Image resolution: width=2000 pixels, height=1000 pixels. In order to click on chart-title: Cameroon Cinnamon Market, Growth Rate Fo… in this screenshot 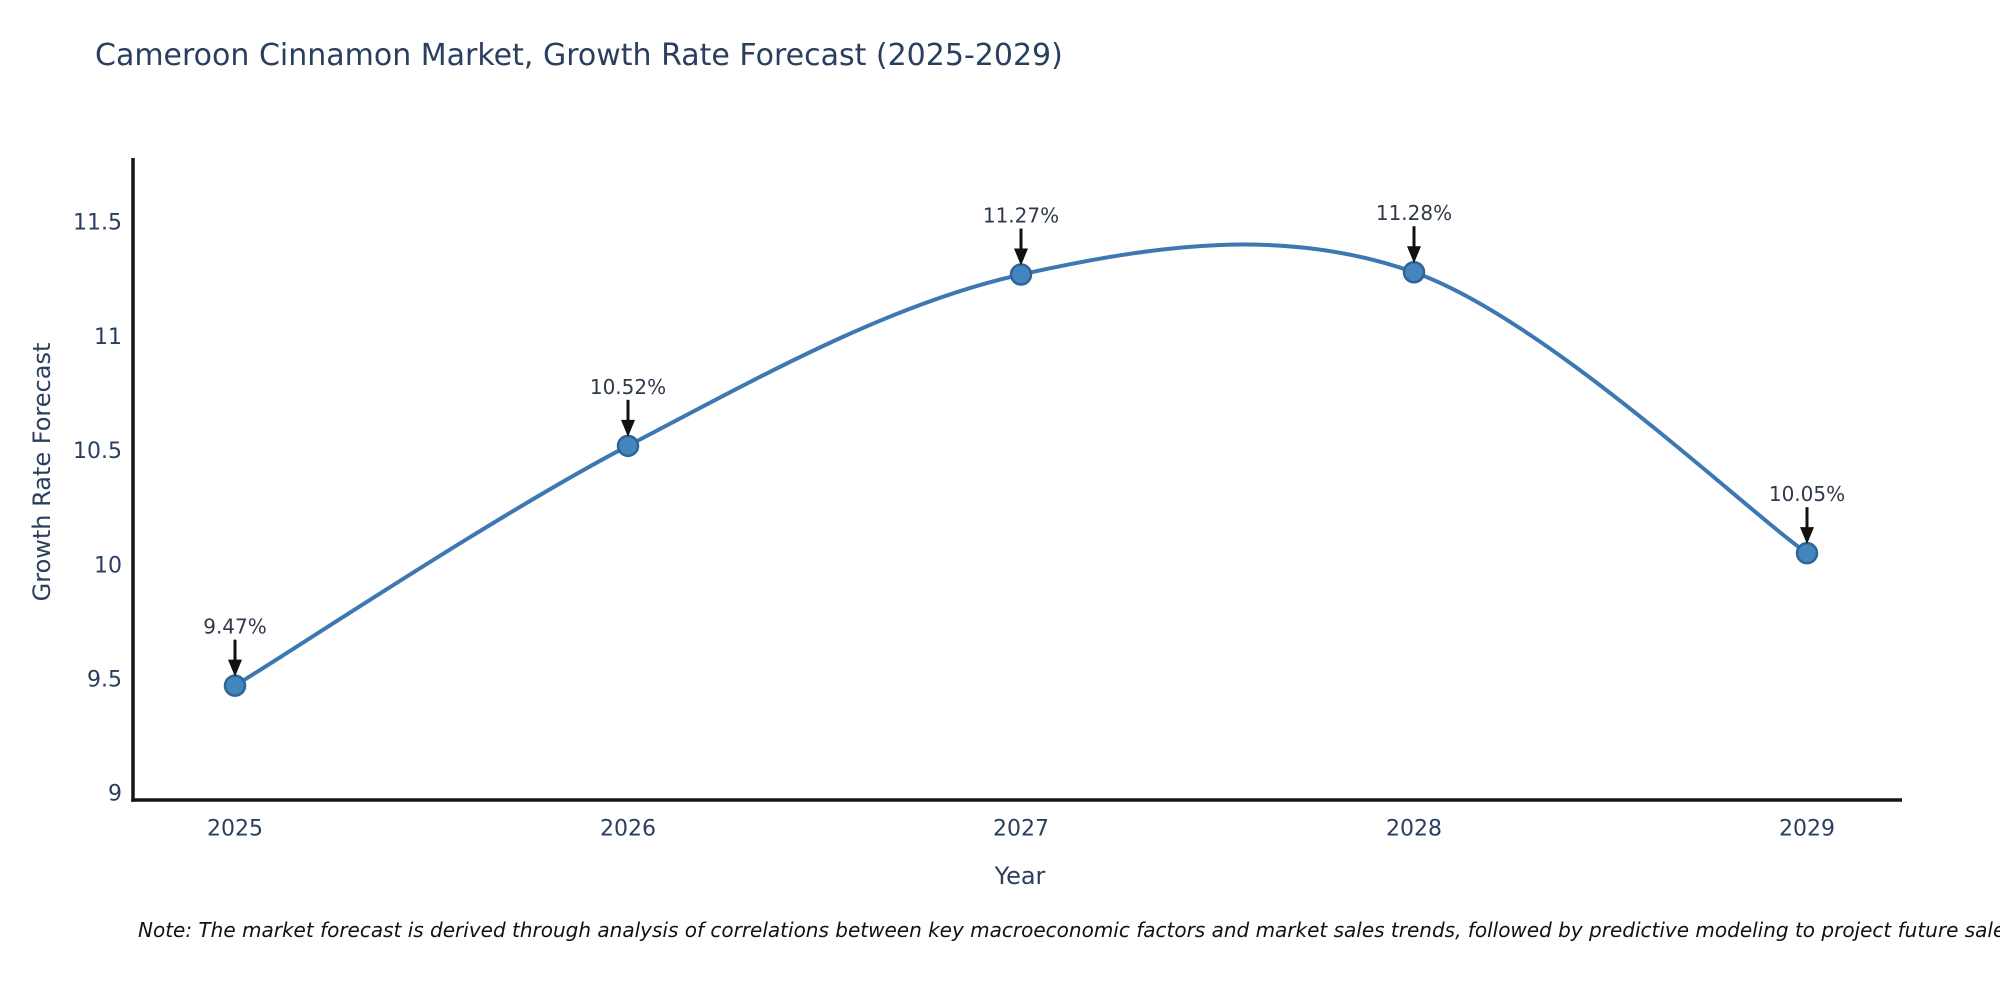, I will do `click(579, 55)`.